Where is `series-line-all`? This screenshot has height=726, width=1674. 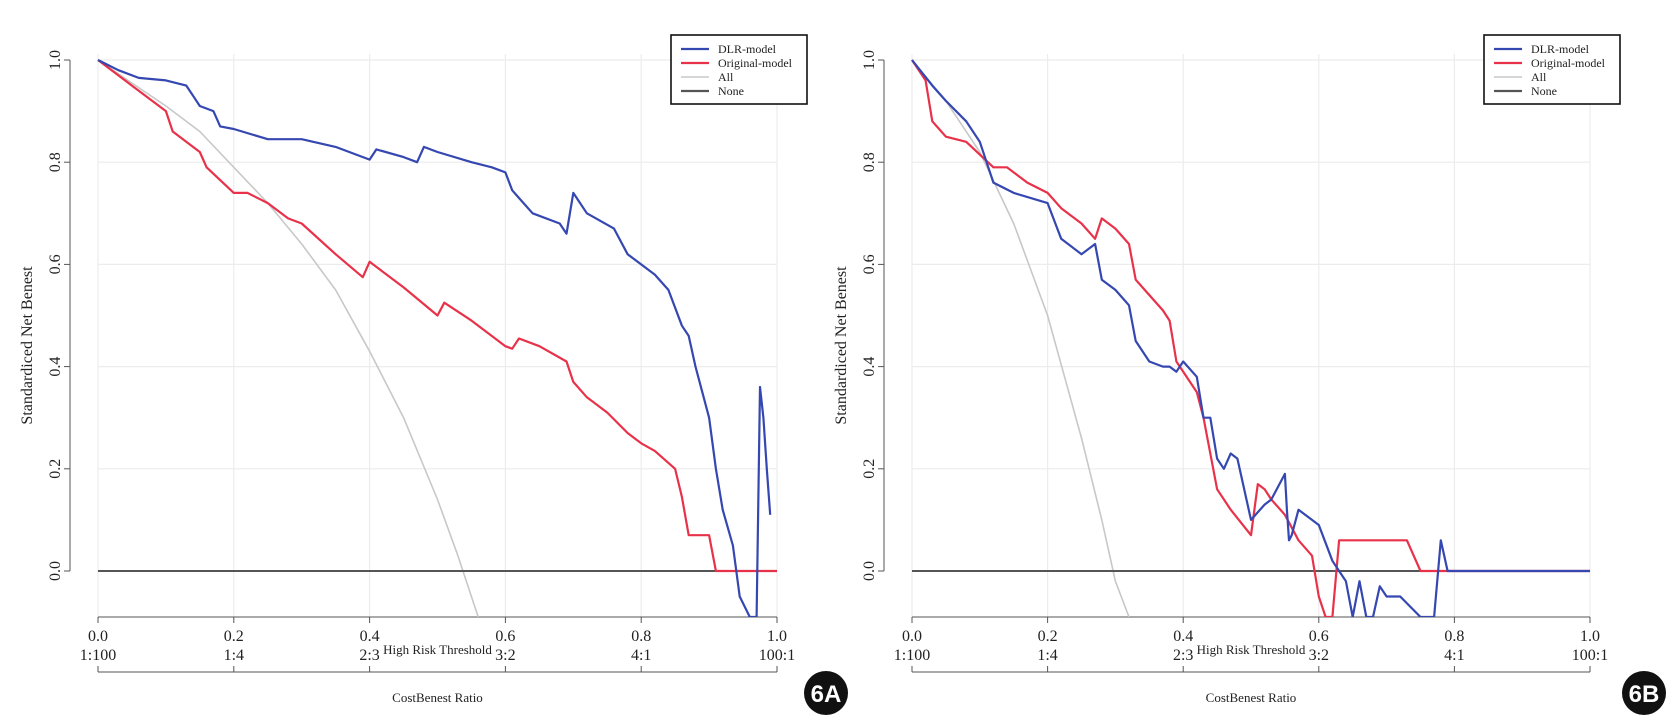 series-line-all is located at coordinates (1020, 338).